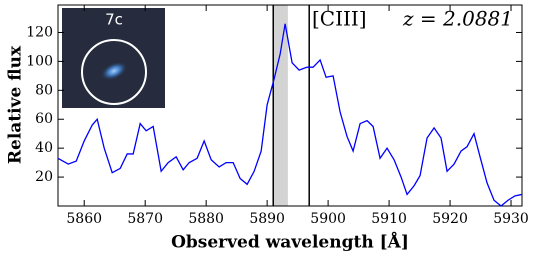 The height and width of the screenshot is (257, 540). What do you see at coordinates (44, 148) in the screenshot?
I see `y-tick-label: 40` at bounding box center [44, 148].